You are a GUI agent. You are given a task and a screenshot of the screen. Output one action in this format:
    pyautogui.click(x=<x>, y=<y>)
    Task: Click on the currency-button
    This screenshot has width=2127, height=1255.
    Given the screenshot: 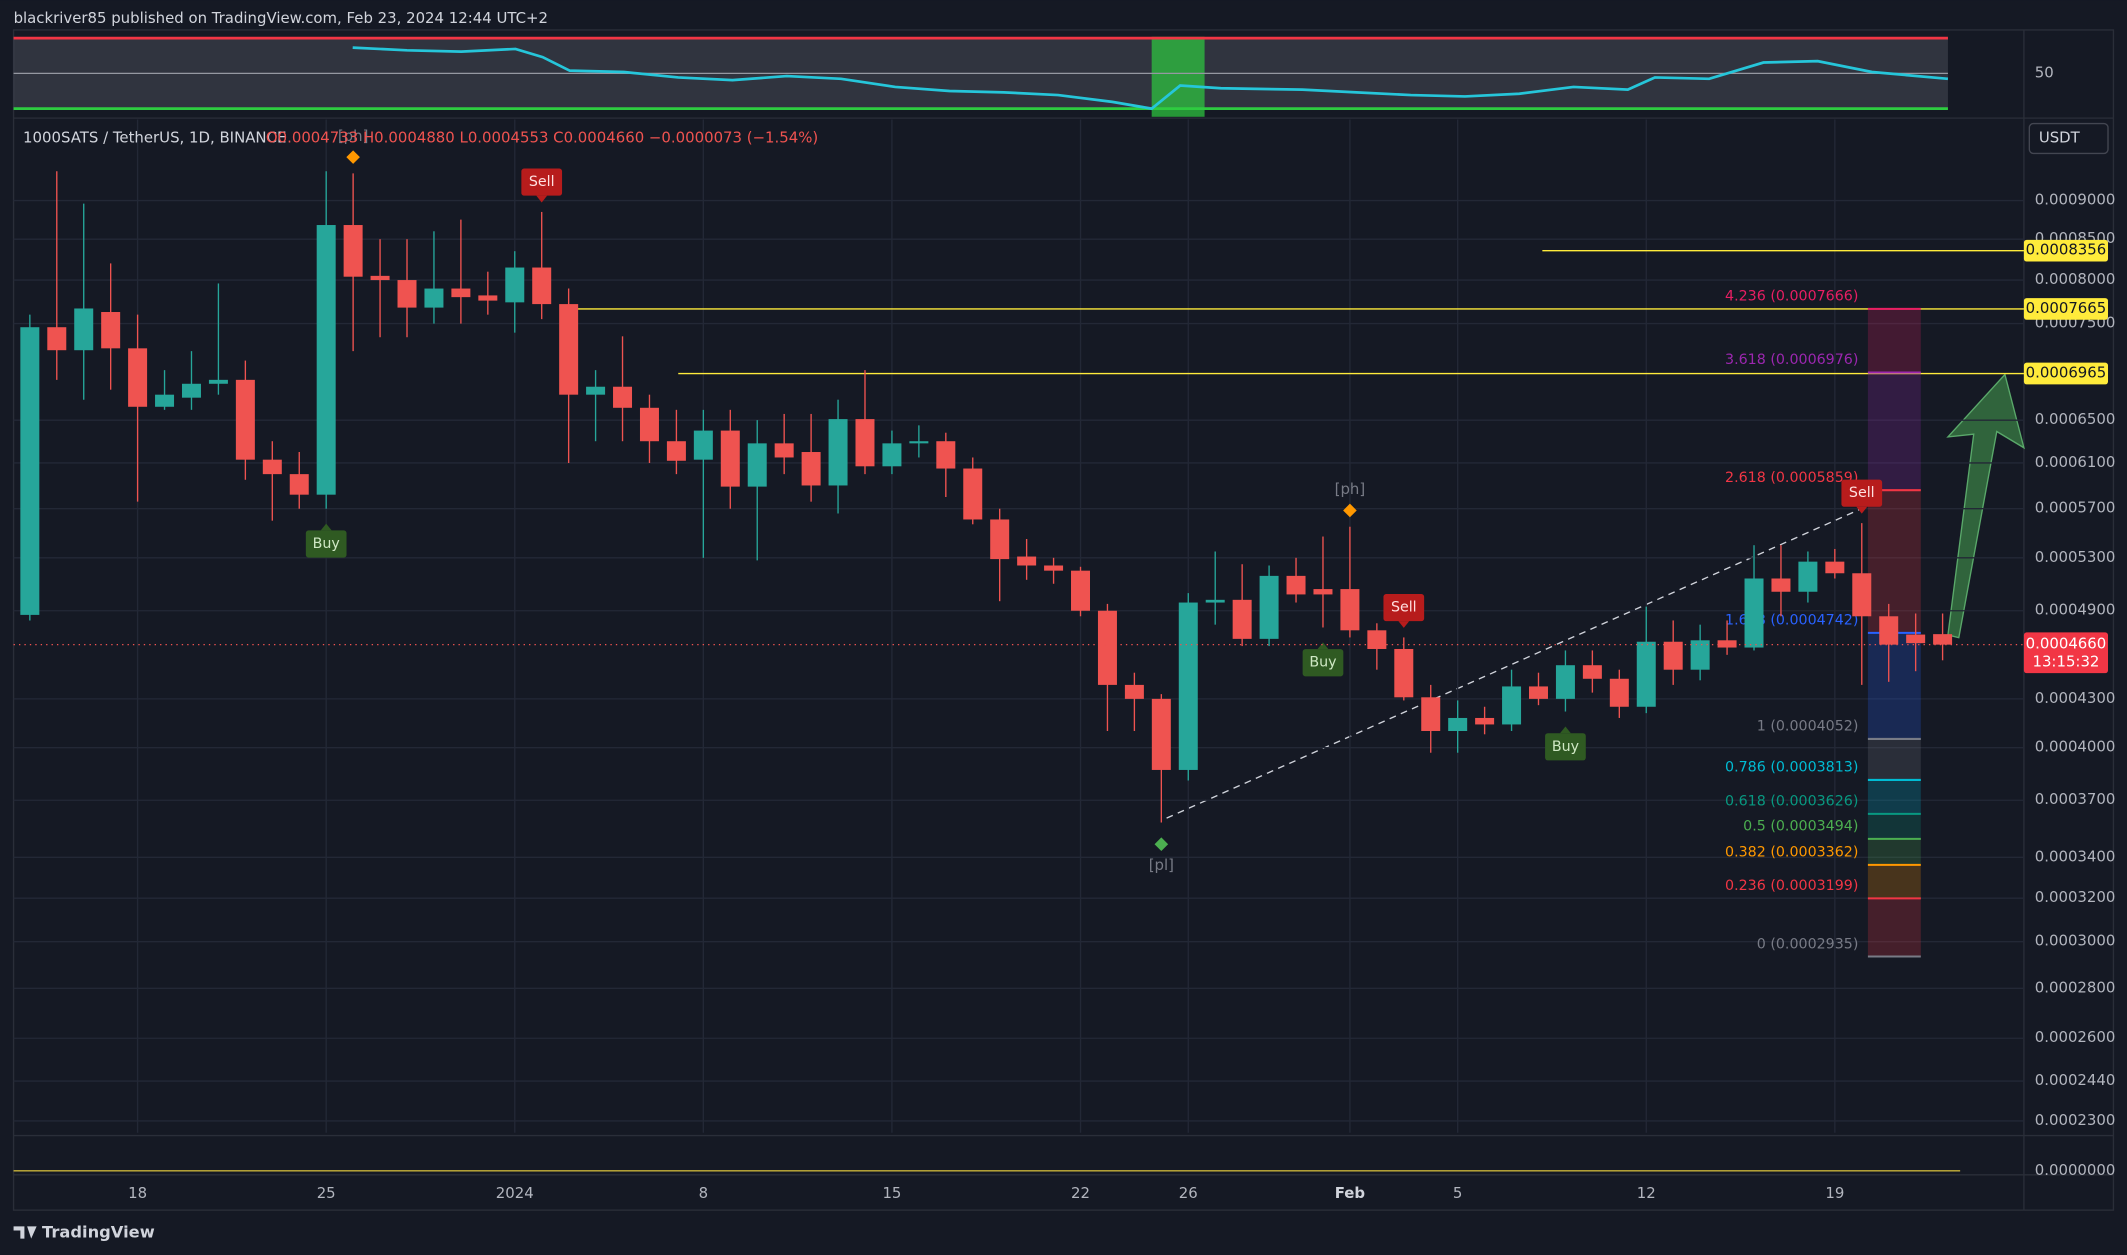 What is the action you would take?
    pyautogui.click(x=2068, y=138)
    